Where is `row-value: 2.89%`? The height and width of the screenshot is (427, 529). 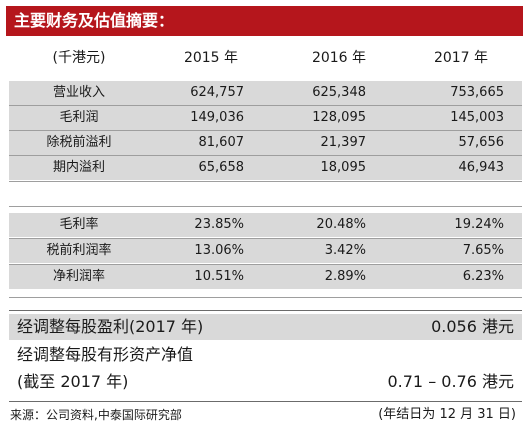 row-value: 2.89% is located at coordinates (345, 276).